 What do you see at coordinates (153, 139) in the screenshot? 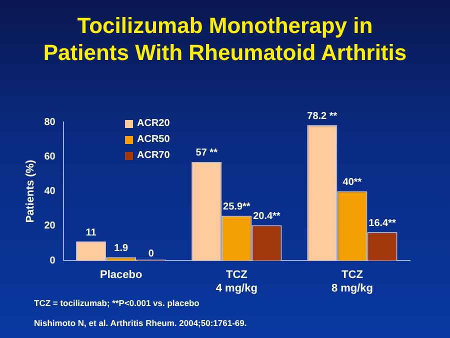
I see `legend-label: ACR50` at bounding box center [153, 139].